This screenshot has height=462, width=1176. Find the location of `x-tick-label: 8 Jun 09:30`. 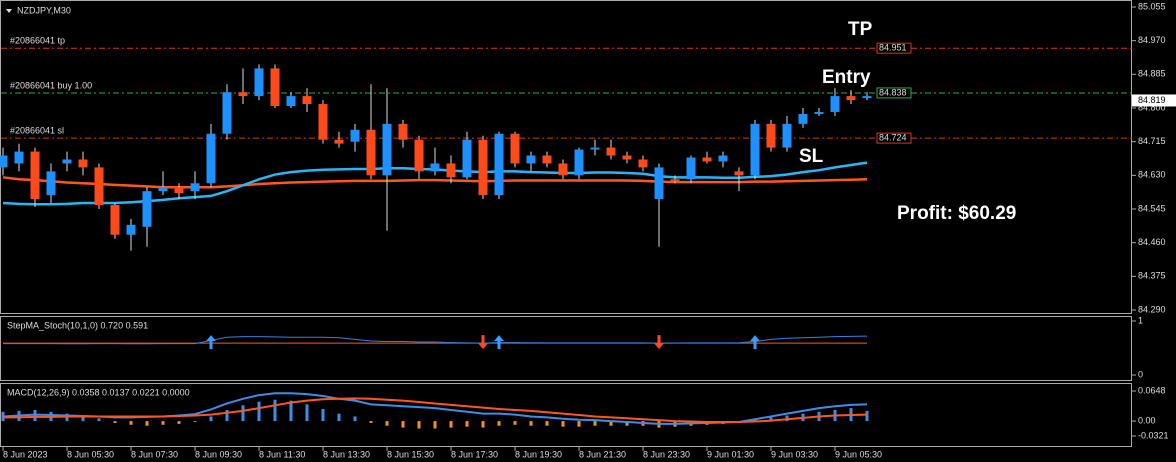

x-tick-label: 8 Jun 09:30 is located at coordinates (218, 454).